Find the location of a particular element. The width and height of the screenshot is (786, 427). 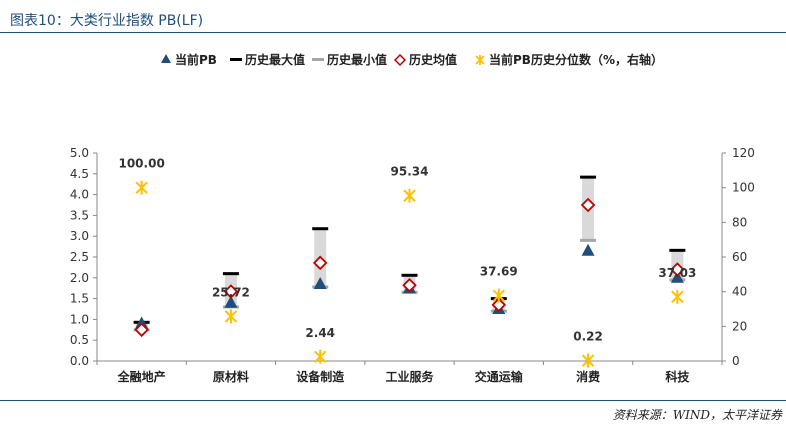

legend-hist-mean-symbol is located at coordinates (400, 60).